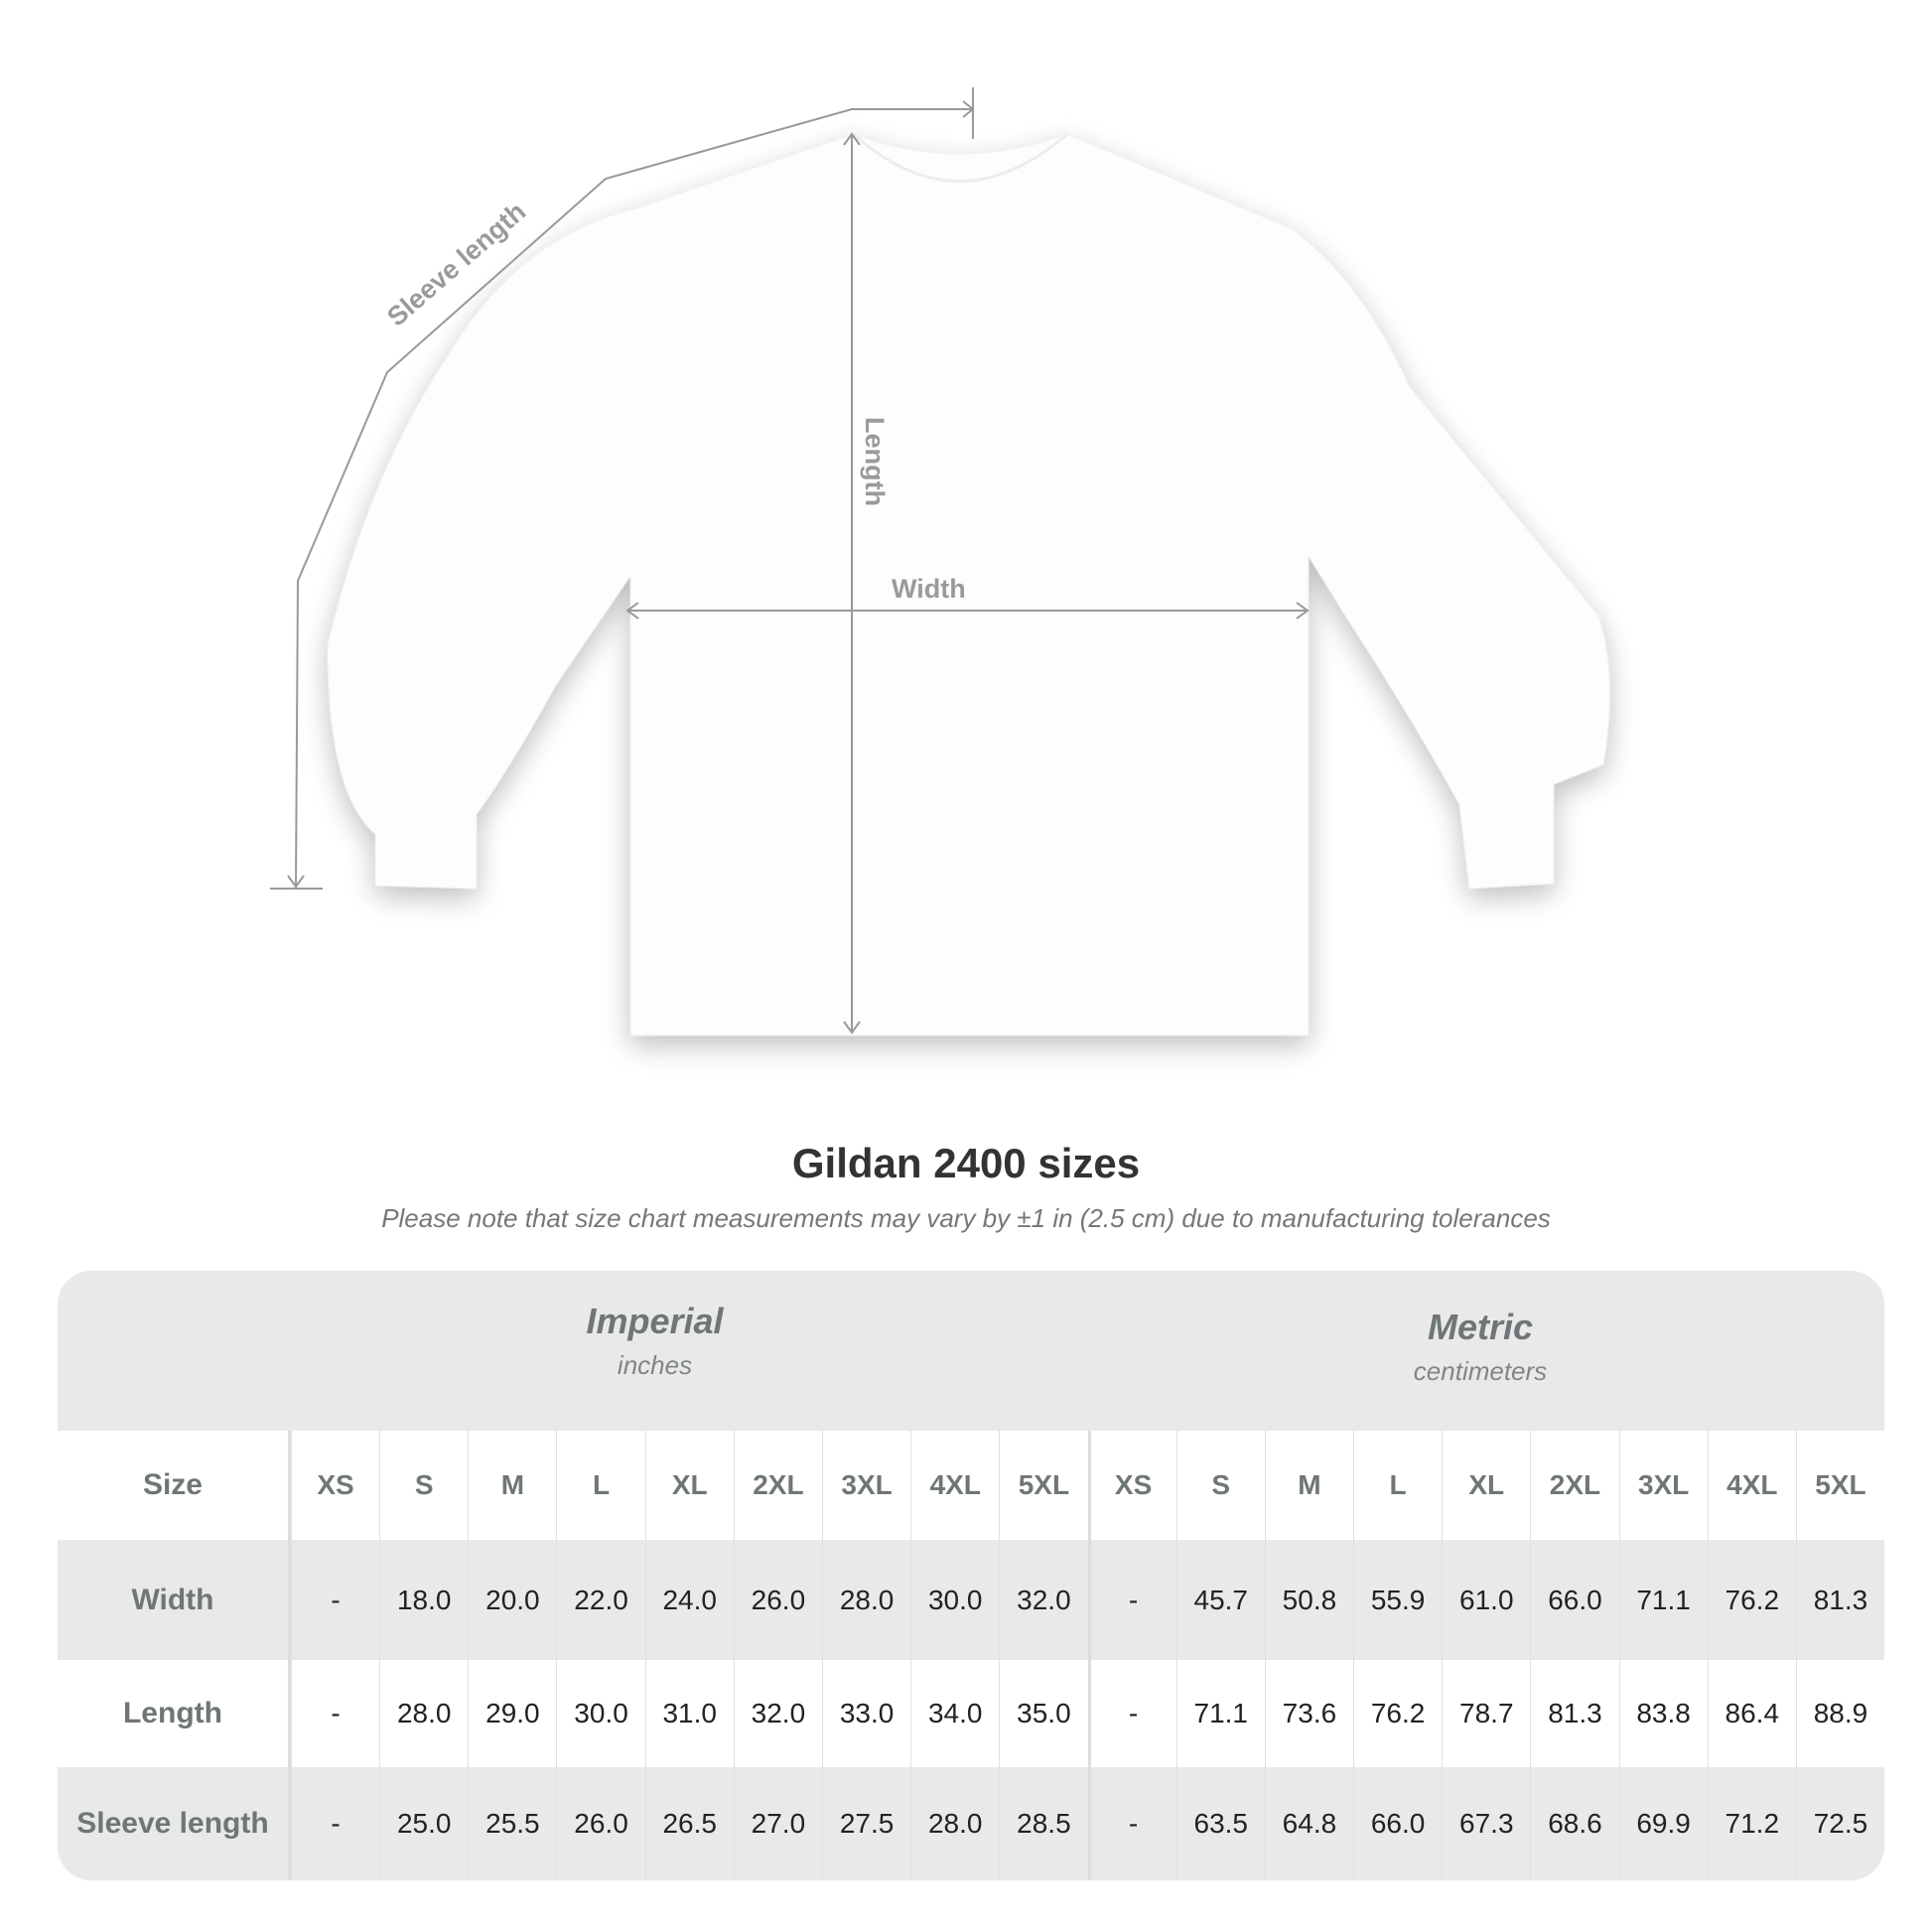 The image size is (1932, 1932). What do you see at coordinates (689, 1486) in the screenshot?
I see `size-xl-imperial: XL` at bounding box center [689, 1486].